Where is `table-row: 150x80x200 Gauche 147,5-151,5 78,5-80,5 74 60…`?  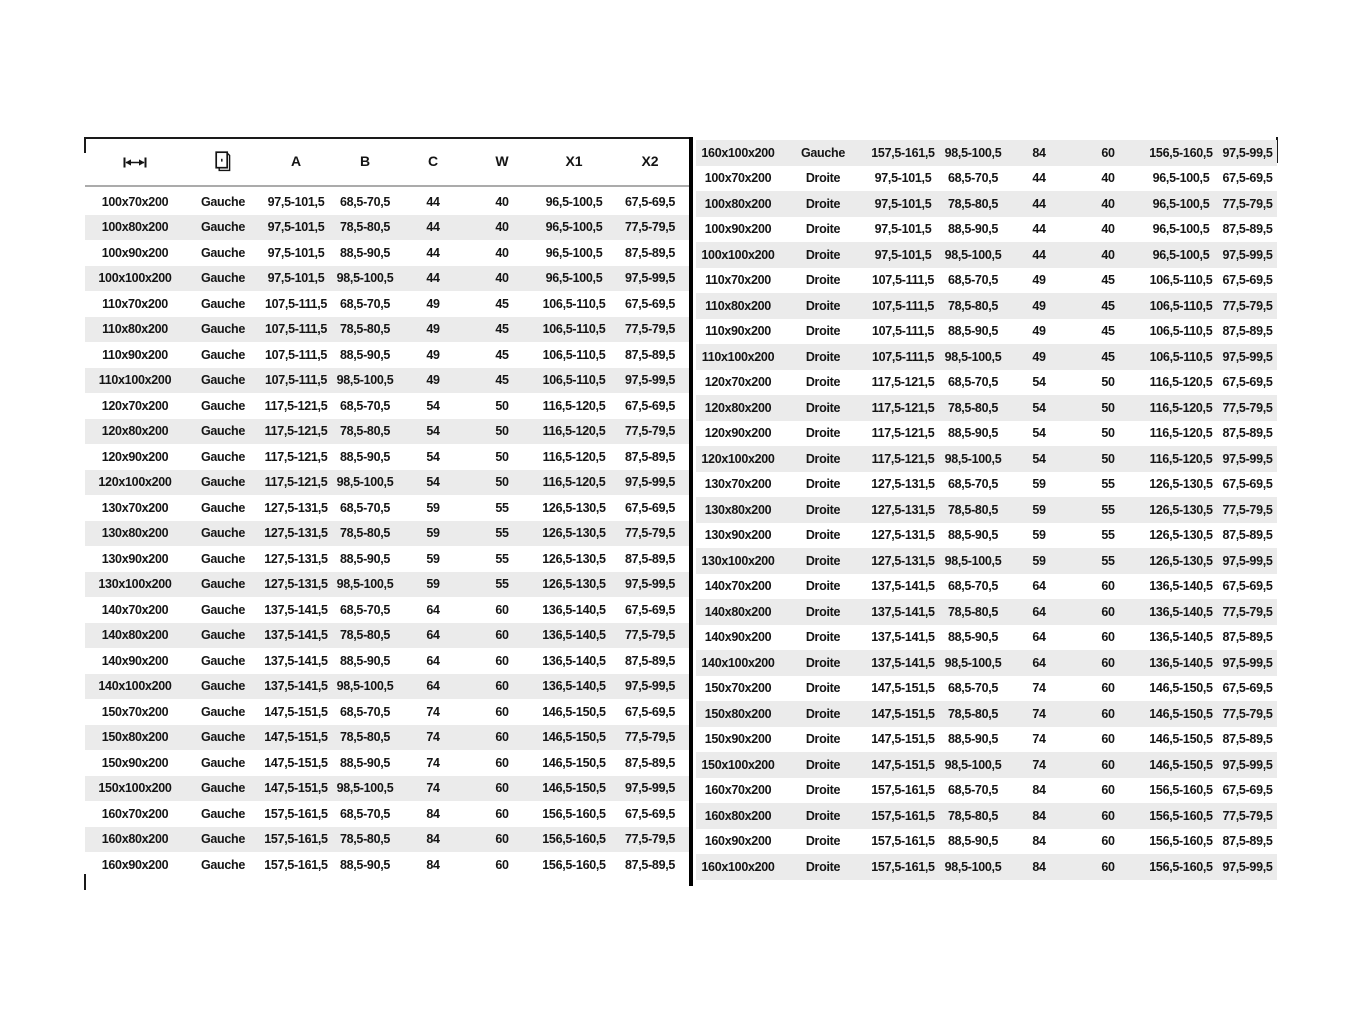 table-row: 150x80x200 Gauche 147,5-151,5 78,5-80,5 74 60… is located at coordinates (387, 737).